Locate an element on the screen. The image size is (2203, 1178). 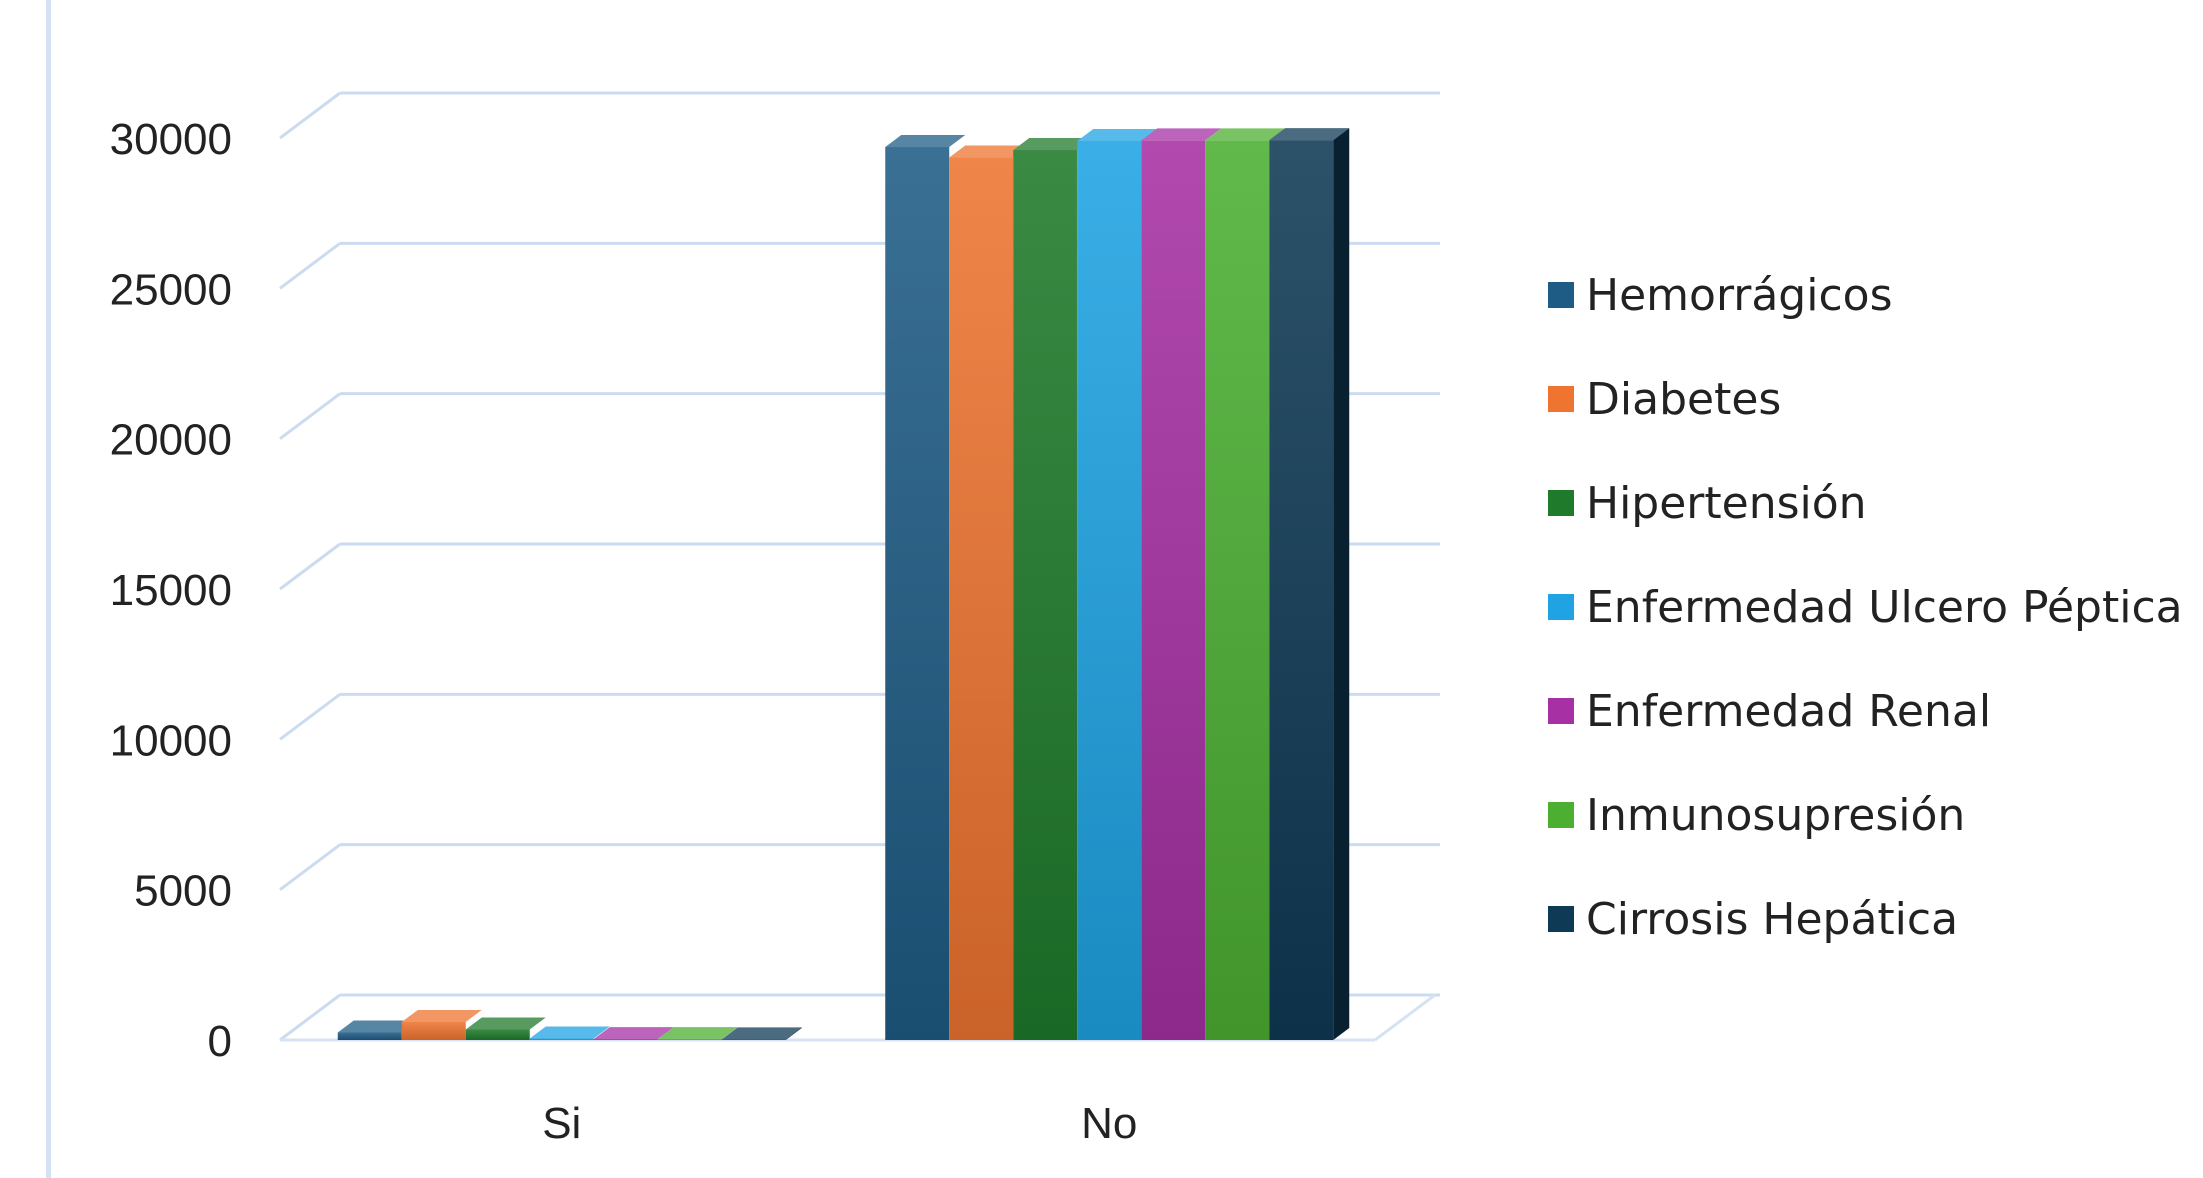
legend-item: Hipertensión is located at coordinates (1707, 503).